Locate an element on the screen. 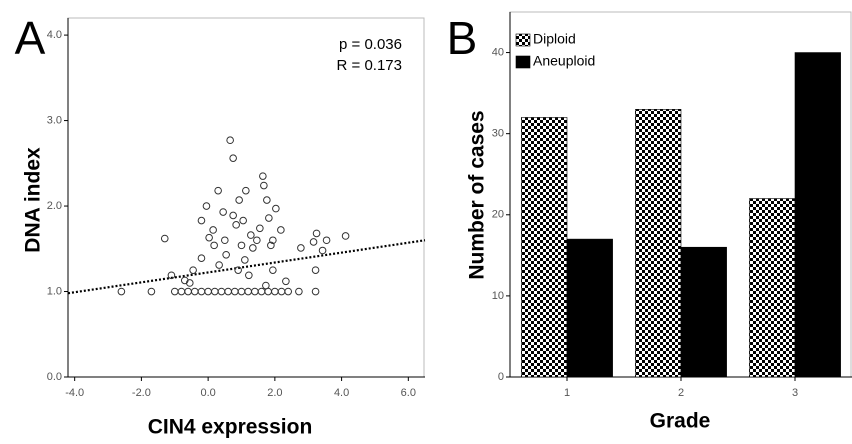 The width and height of the screenshot is (852, 444). x-axis-title: Grade is located at coordinates (680, 421).